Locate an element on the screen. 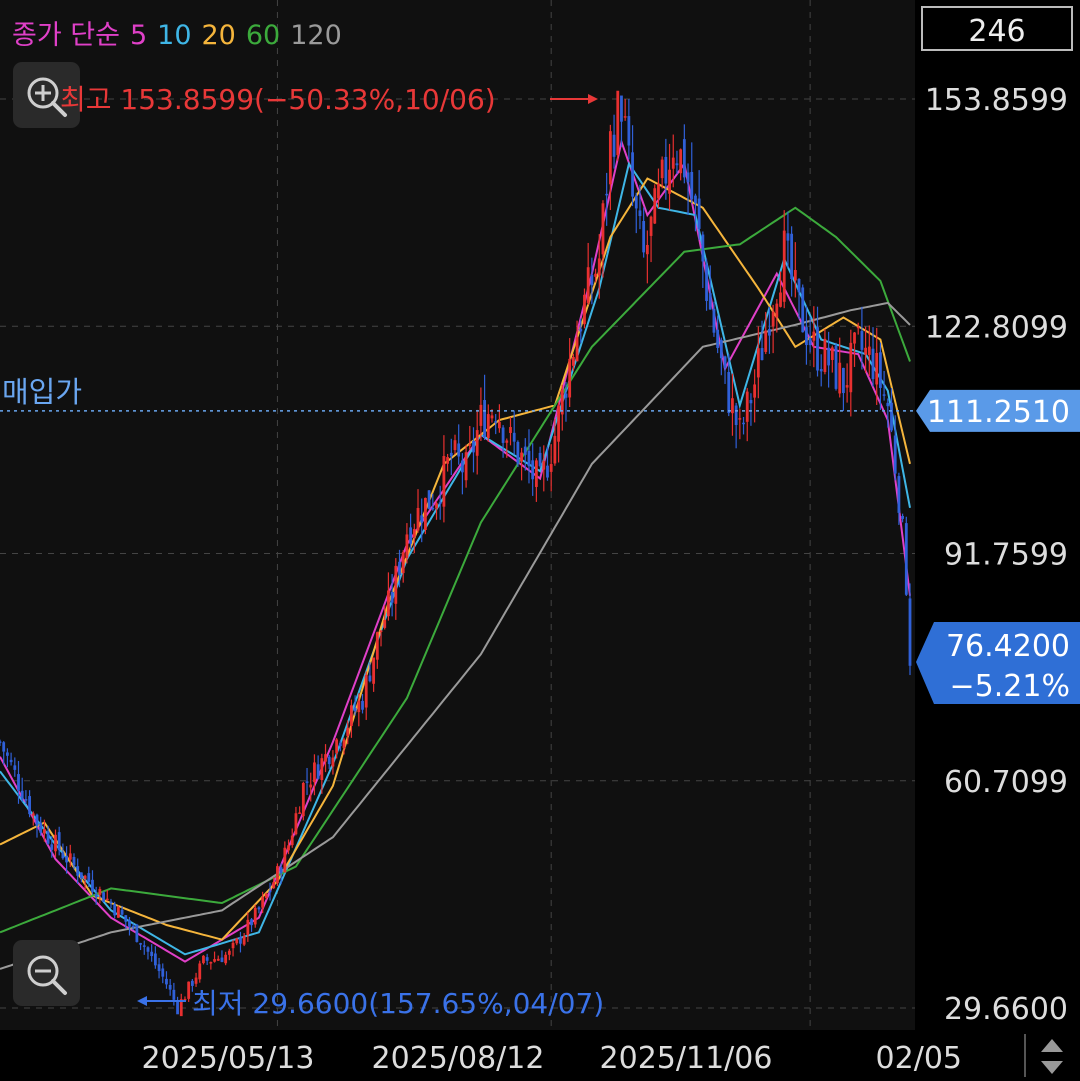  y-tick-label: 91.7599 is located at coordinates (1006, 555).